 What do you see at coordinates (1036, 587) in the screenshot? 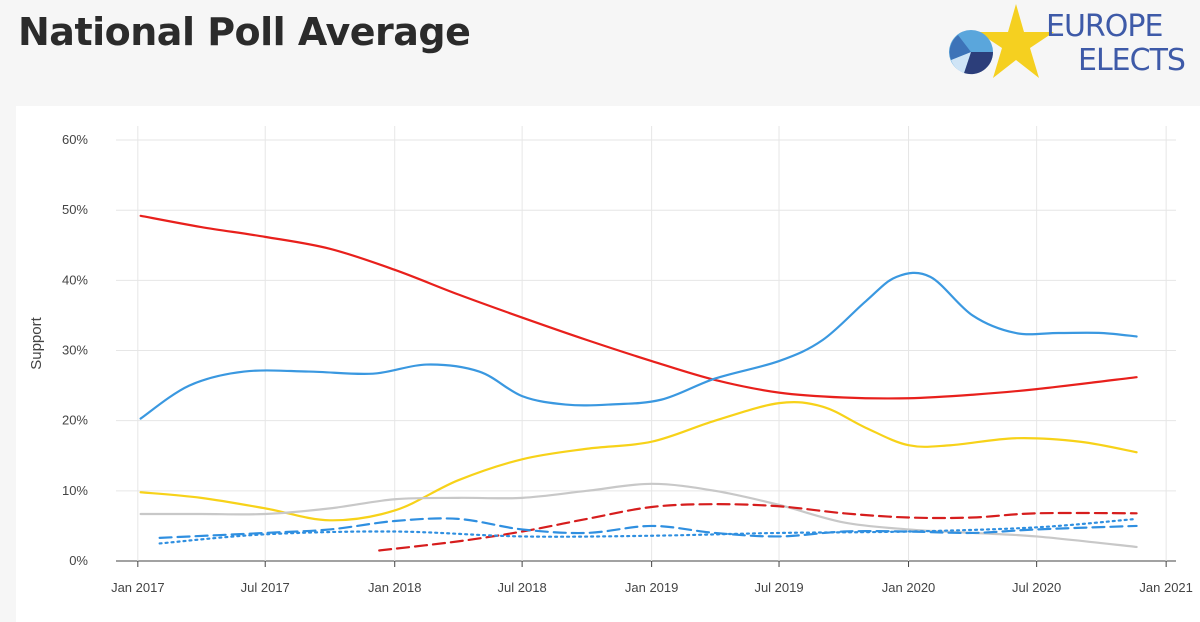
I see `x-tick-label: Jul 2020` at bounding box center [1036, 587].